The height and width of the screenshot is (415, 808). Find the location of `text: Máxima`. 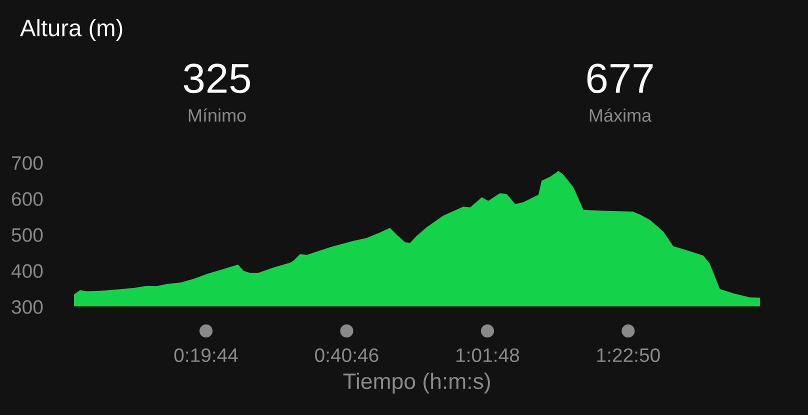

text: Máxima is located at coordinates (621, 115).